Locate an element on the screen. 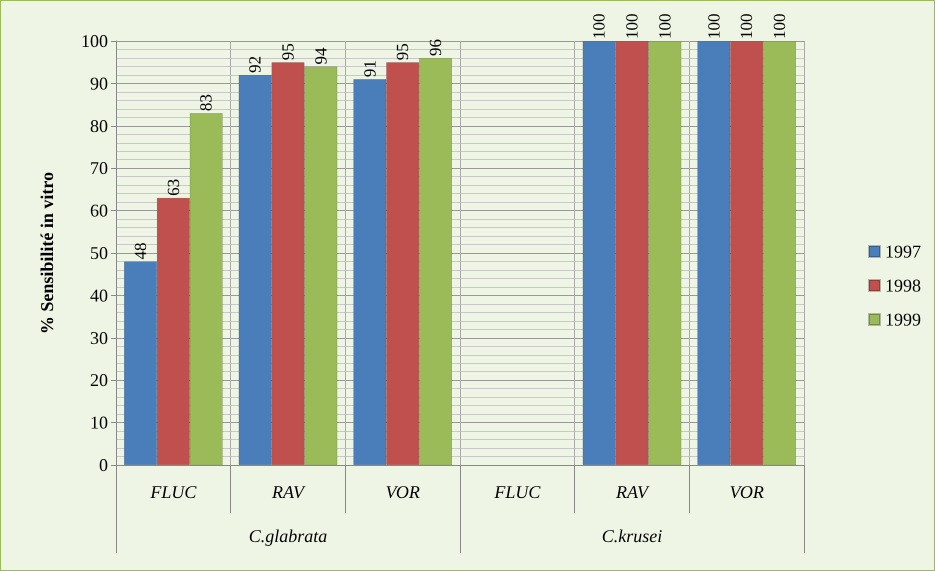 Image resolution: width=935 pixels, height=571 pixels. y-tick-label: 70 is located at coordinates (99, 168).